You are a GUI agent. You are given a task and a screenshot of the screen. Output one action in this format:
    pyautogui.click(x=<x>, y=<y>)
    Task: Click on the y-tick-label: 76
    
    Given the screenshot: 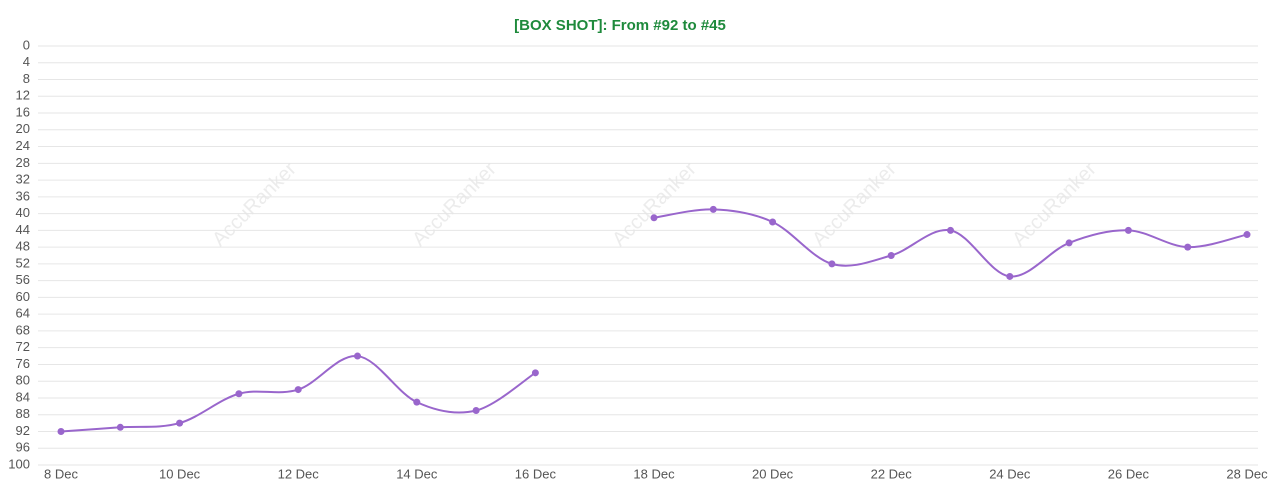 What is the action you would take?
    pyautogui.click(x=23, y=363)
    